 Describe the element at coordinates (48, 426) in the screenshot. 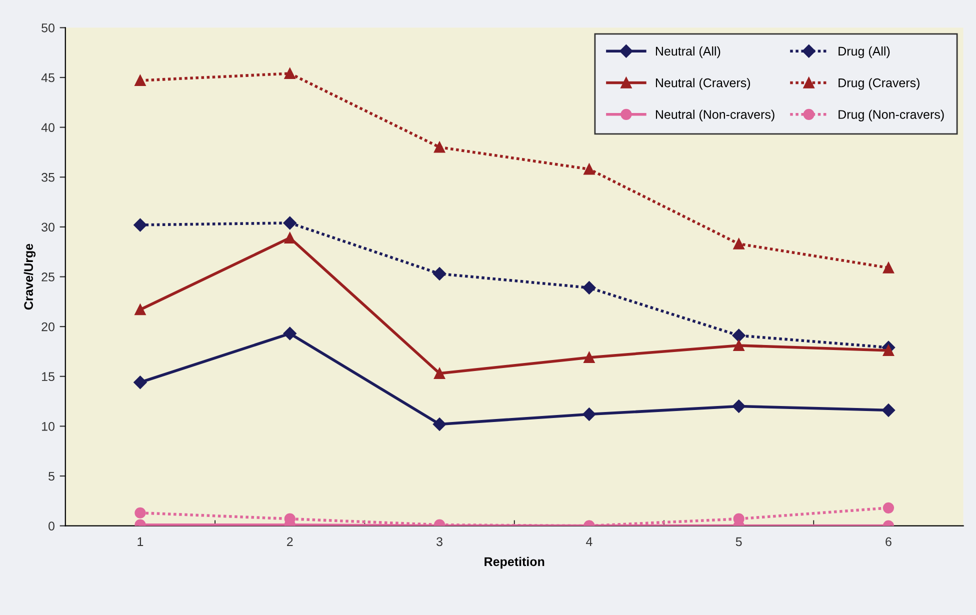

I see `y-tick-label: 10` at that location.